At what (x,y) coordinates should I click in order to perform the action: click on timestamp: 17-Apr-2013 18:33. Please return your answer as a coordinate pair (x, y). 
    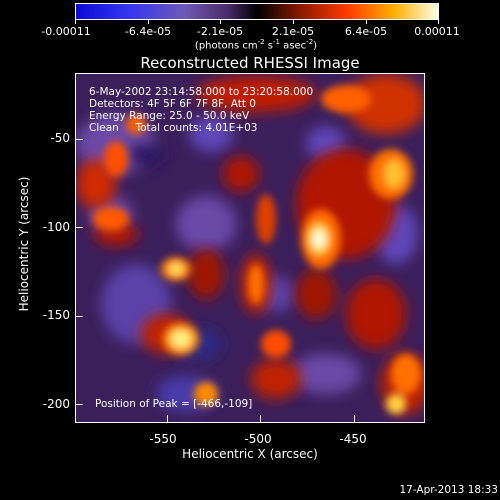
    Looking at the image, I should click on (448, 490).